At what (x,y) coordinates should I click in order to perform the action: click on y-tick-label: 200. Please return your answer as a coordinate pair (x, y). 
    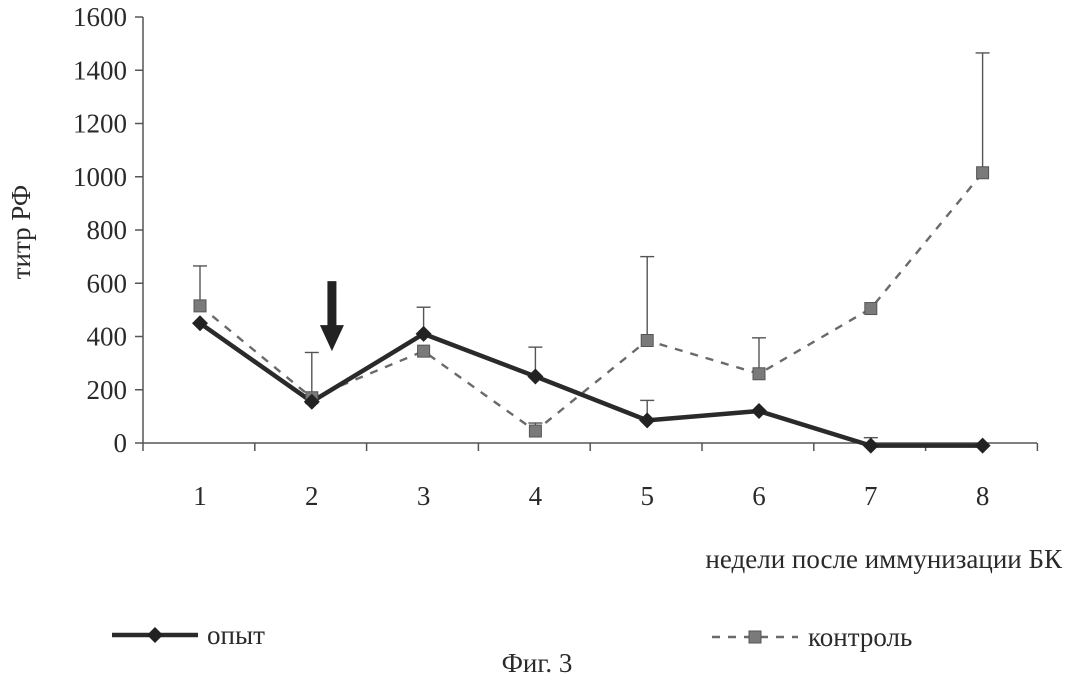
    Looking at the image, I should click on (107, 390).